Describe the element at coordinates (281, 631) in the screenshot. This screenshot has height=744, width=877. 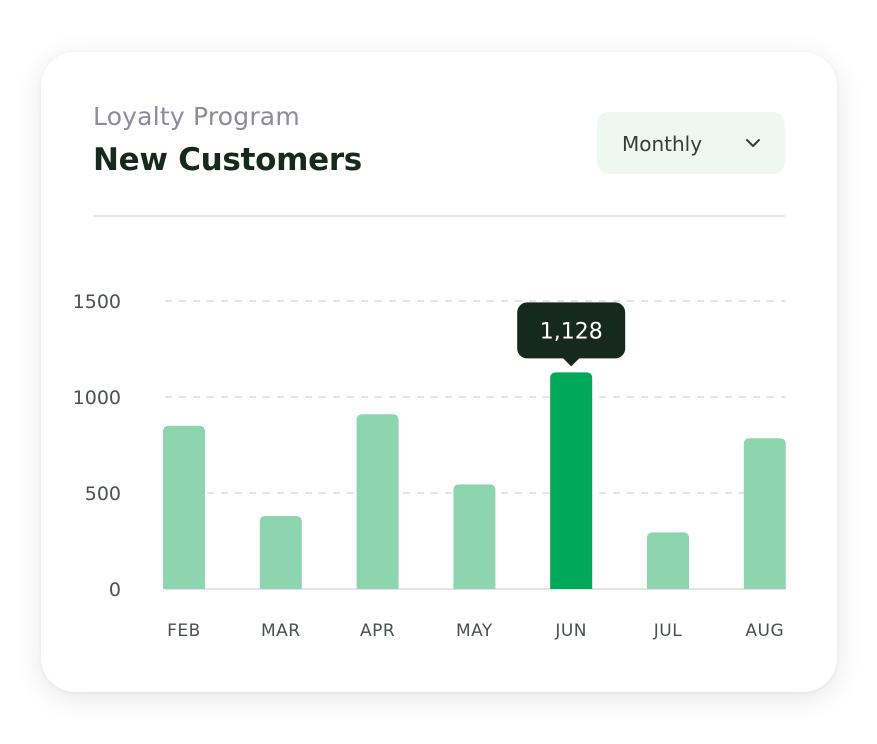
I see `x-tick-label: MAR` at that location.